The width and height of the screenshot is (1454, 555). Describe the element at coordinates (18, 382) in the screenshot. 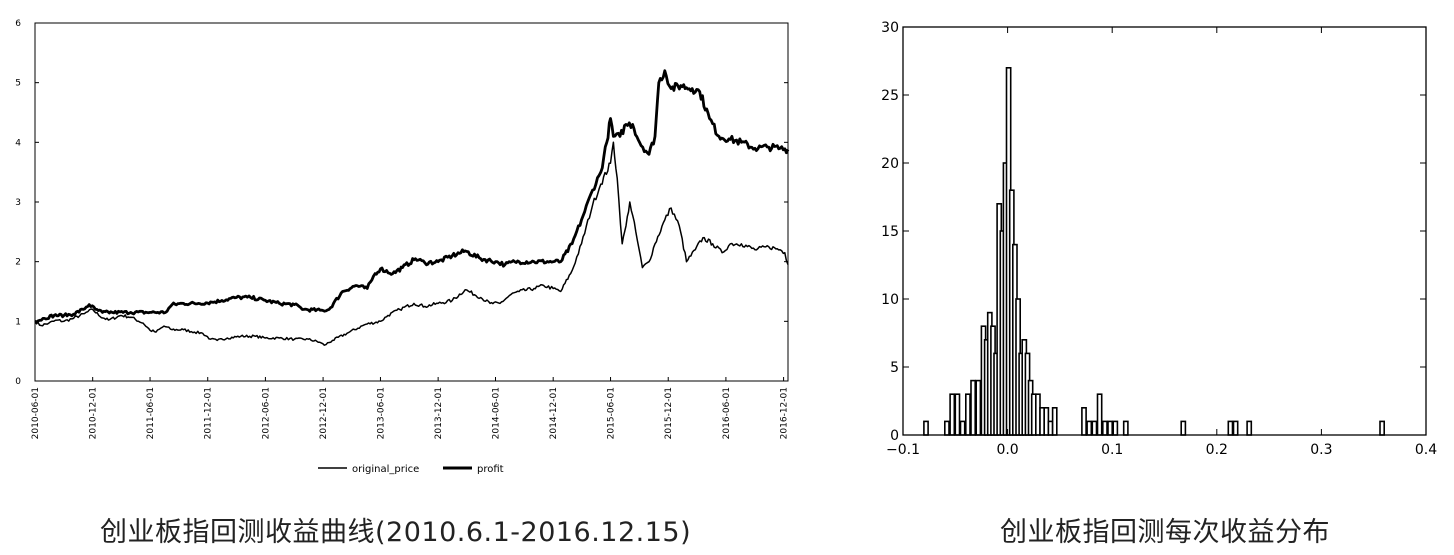

I see `left-ytick-label: 0` at that location.